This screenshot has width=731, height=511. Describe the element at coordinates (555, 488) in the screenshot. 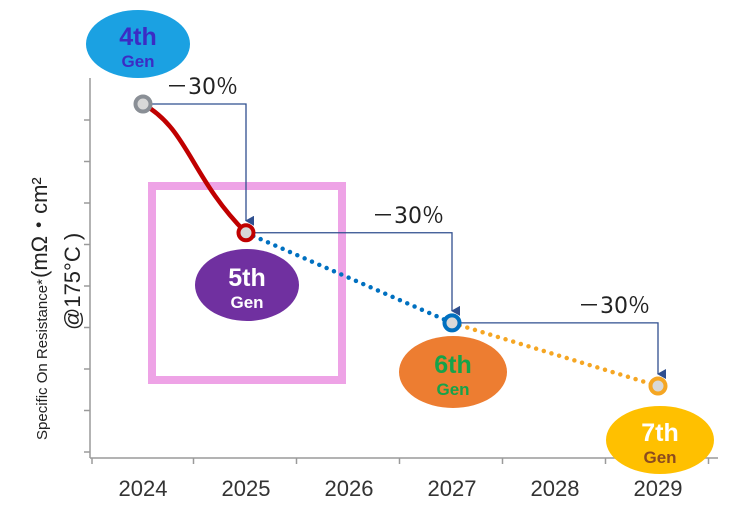

I see `x-tick-label: 2028` at that location.